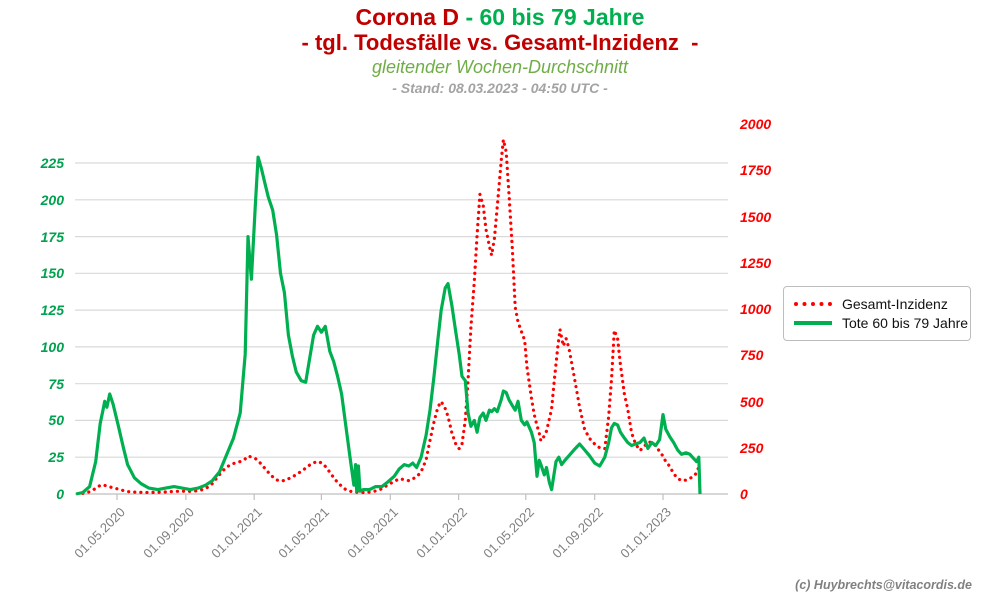  What do you see at coordinates (52, 347) in the screenshot?
I see `y-left-tick-label: 100` at bounding box center [52, 347].